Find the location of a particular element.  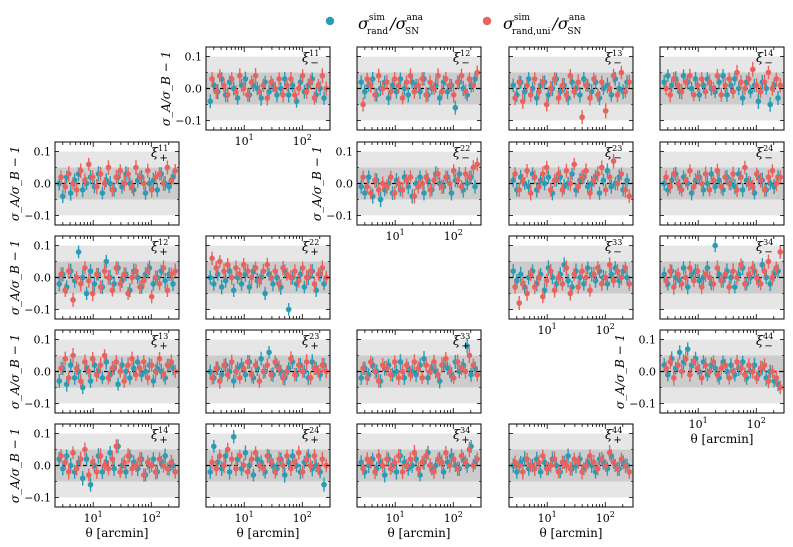

panel-xi-plus-12: ξ12 +0.10.0−0.1σ_A/σ_B − 1 is located at coordinates (94, 277).